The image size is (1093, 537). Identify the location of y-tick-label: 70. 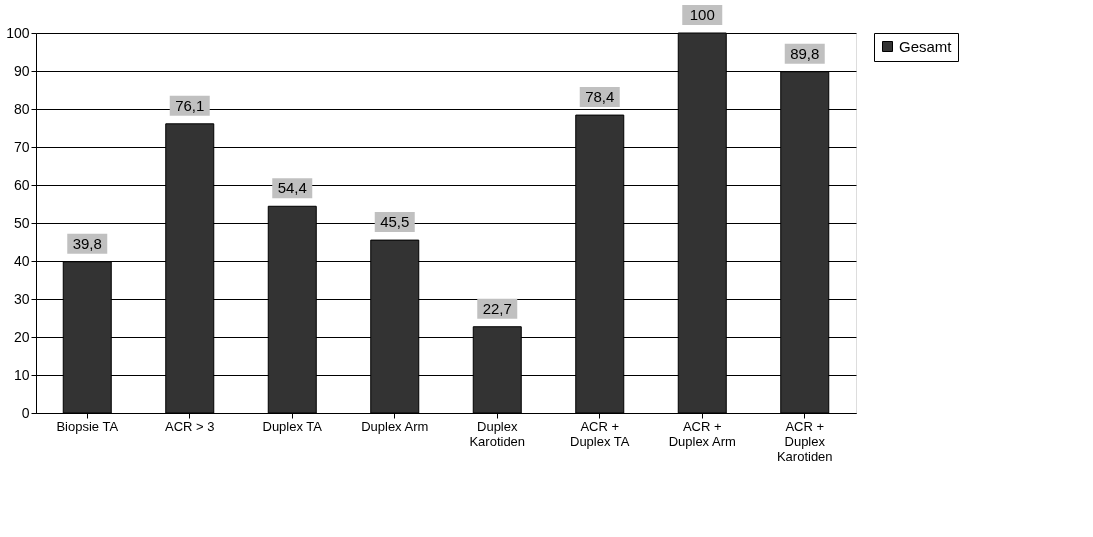
(21, 146).